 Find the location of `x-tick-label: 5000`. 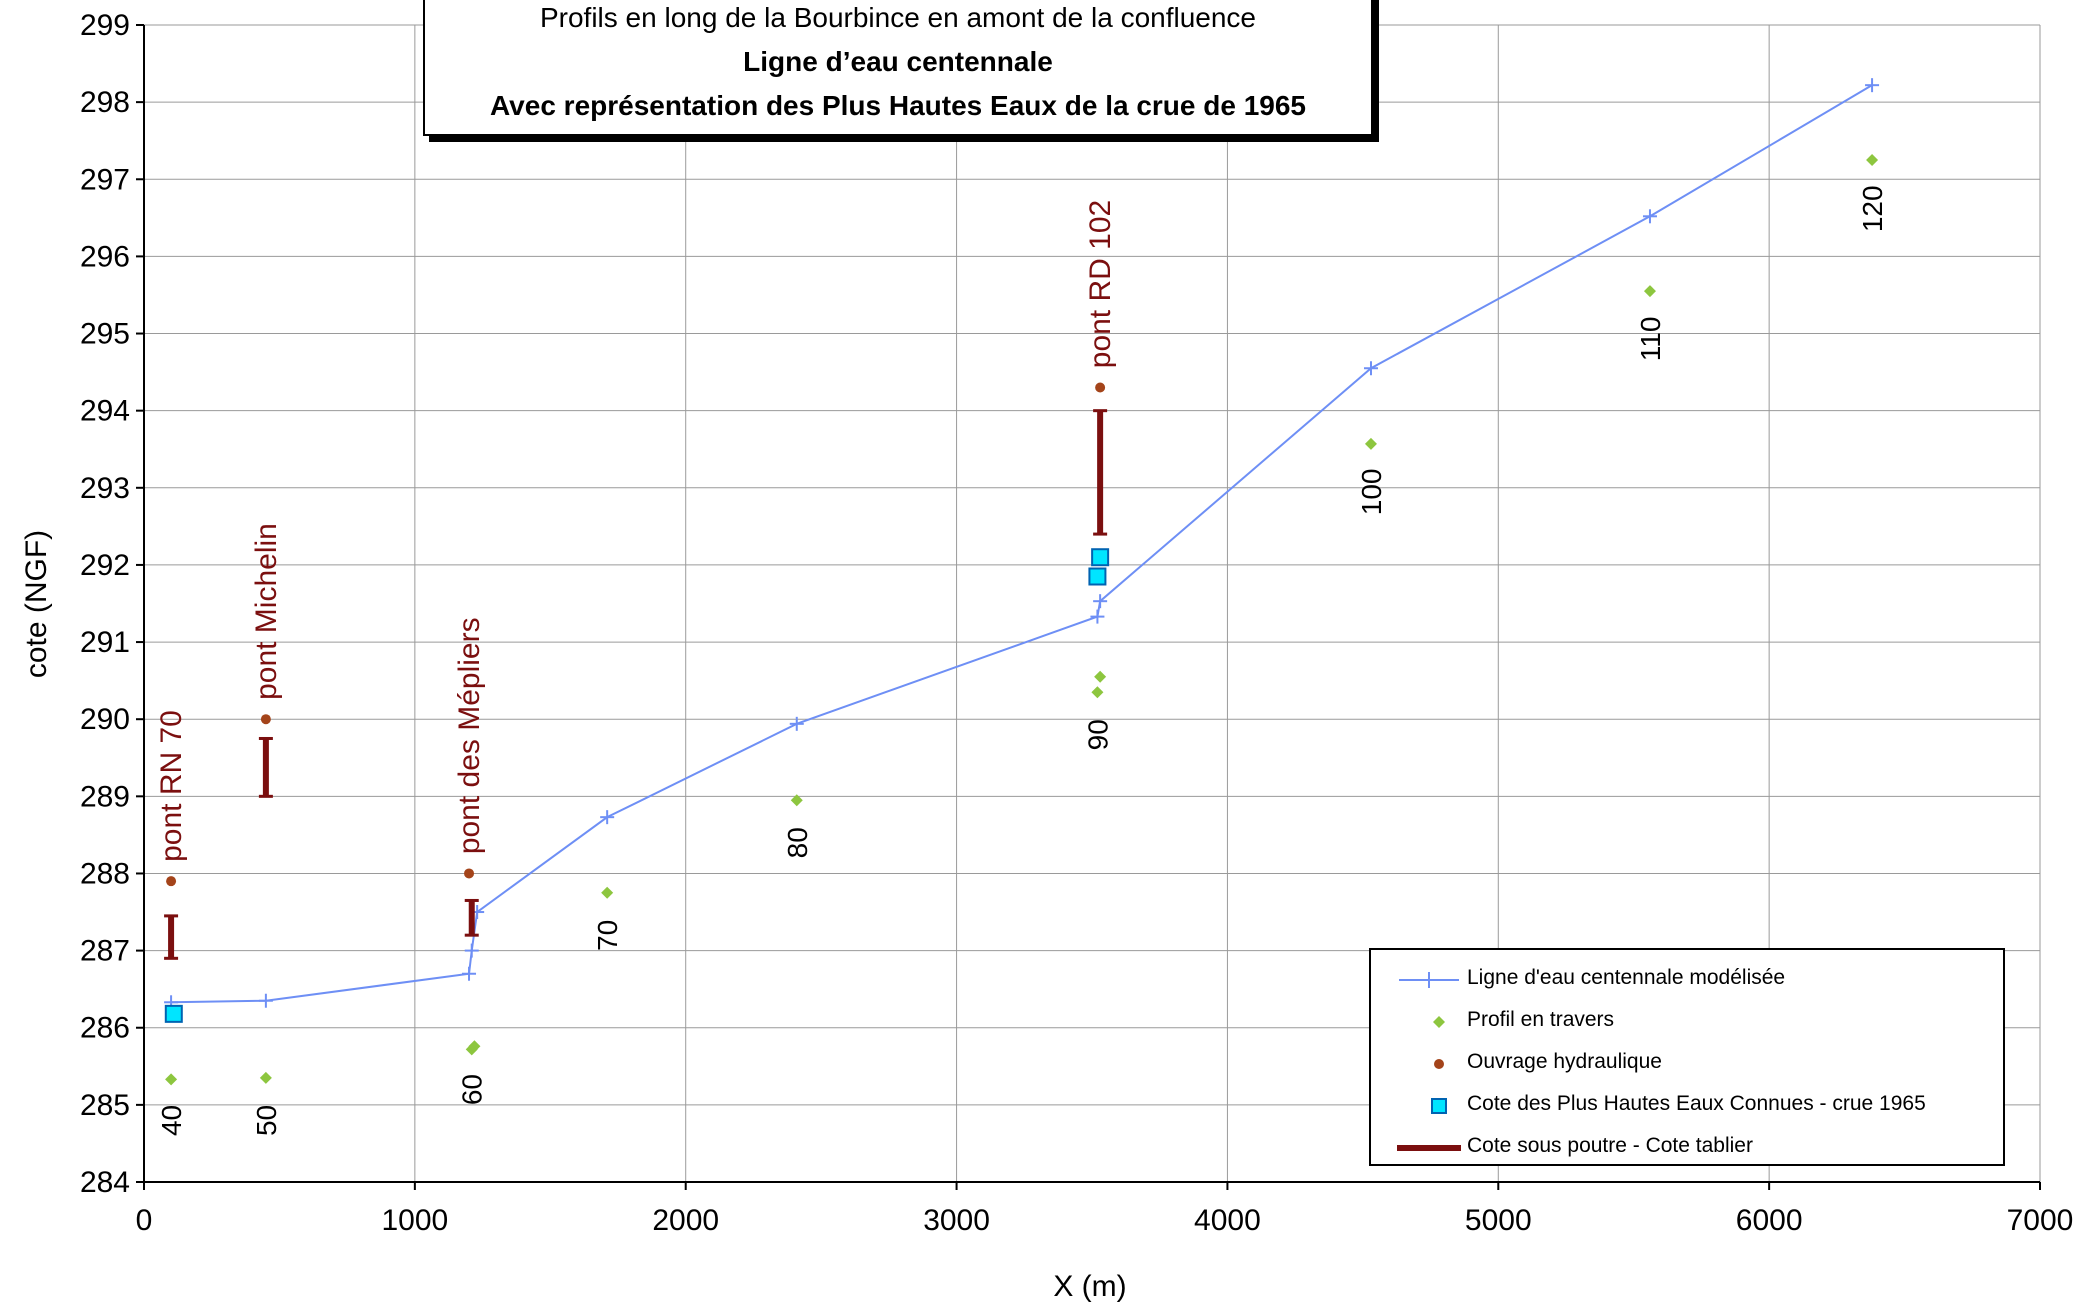

x-tick-label: 5000 is located at coordinates (1498, 1220).